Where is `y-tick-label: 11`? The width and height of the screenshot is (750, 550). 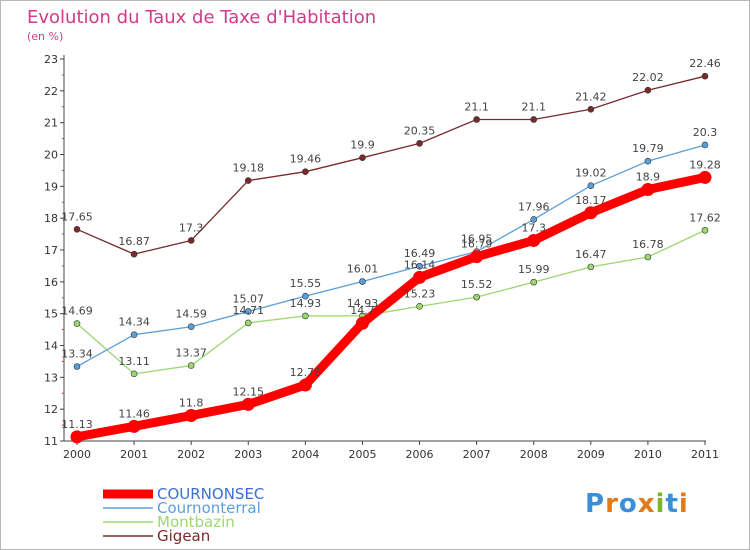
y-tick-label: 11 is located at coordinates (51, 441).